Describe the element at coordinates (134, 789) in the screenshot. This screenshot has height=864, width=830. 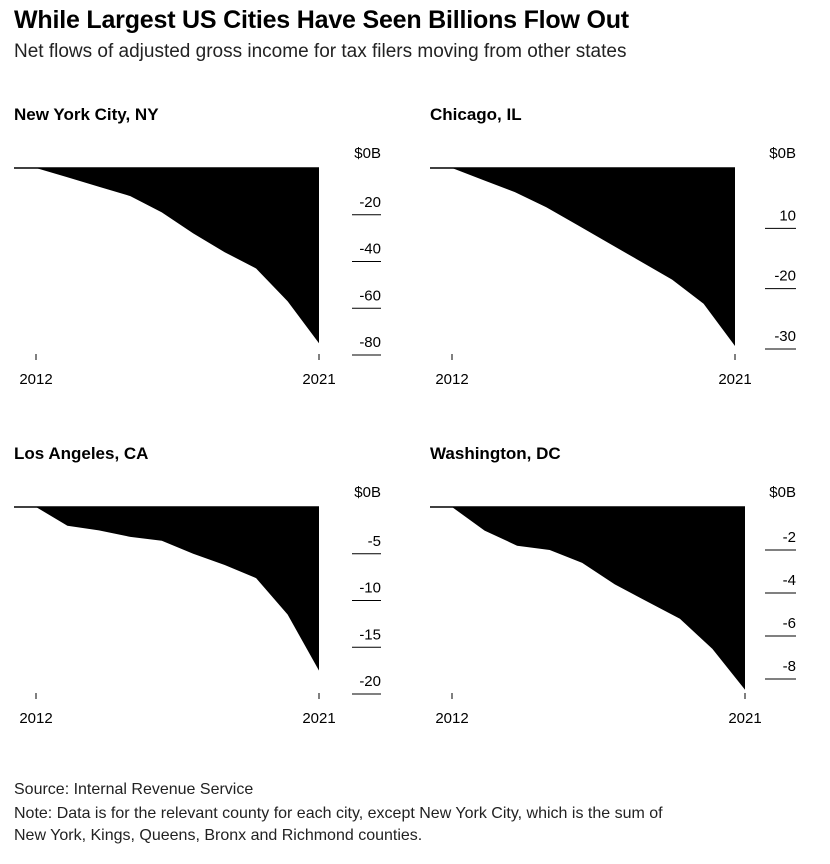
I see `source-note: Source: Internal Revenue Service` at that location.